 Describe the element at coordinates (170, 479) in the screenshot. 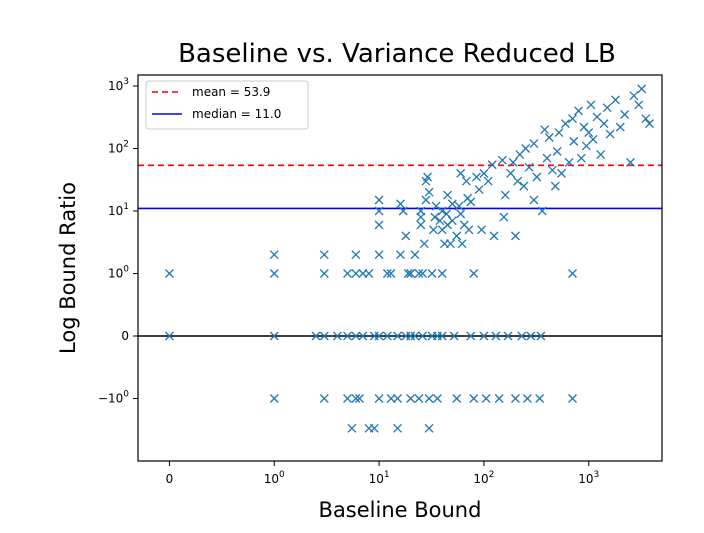

I see `x-tick-label: 0` at that location.